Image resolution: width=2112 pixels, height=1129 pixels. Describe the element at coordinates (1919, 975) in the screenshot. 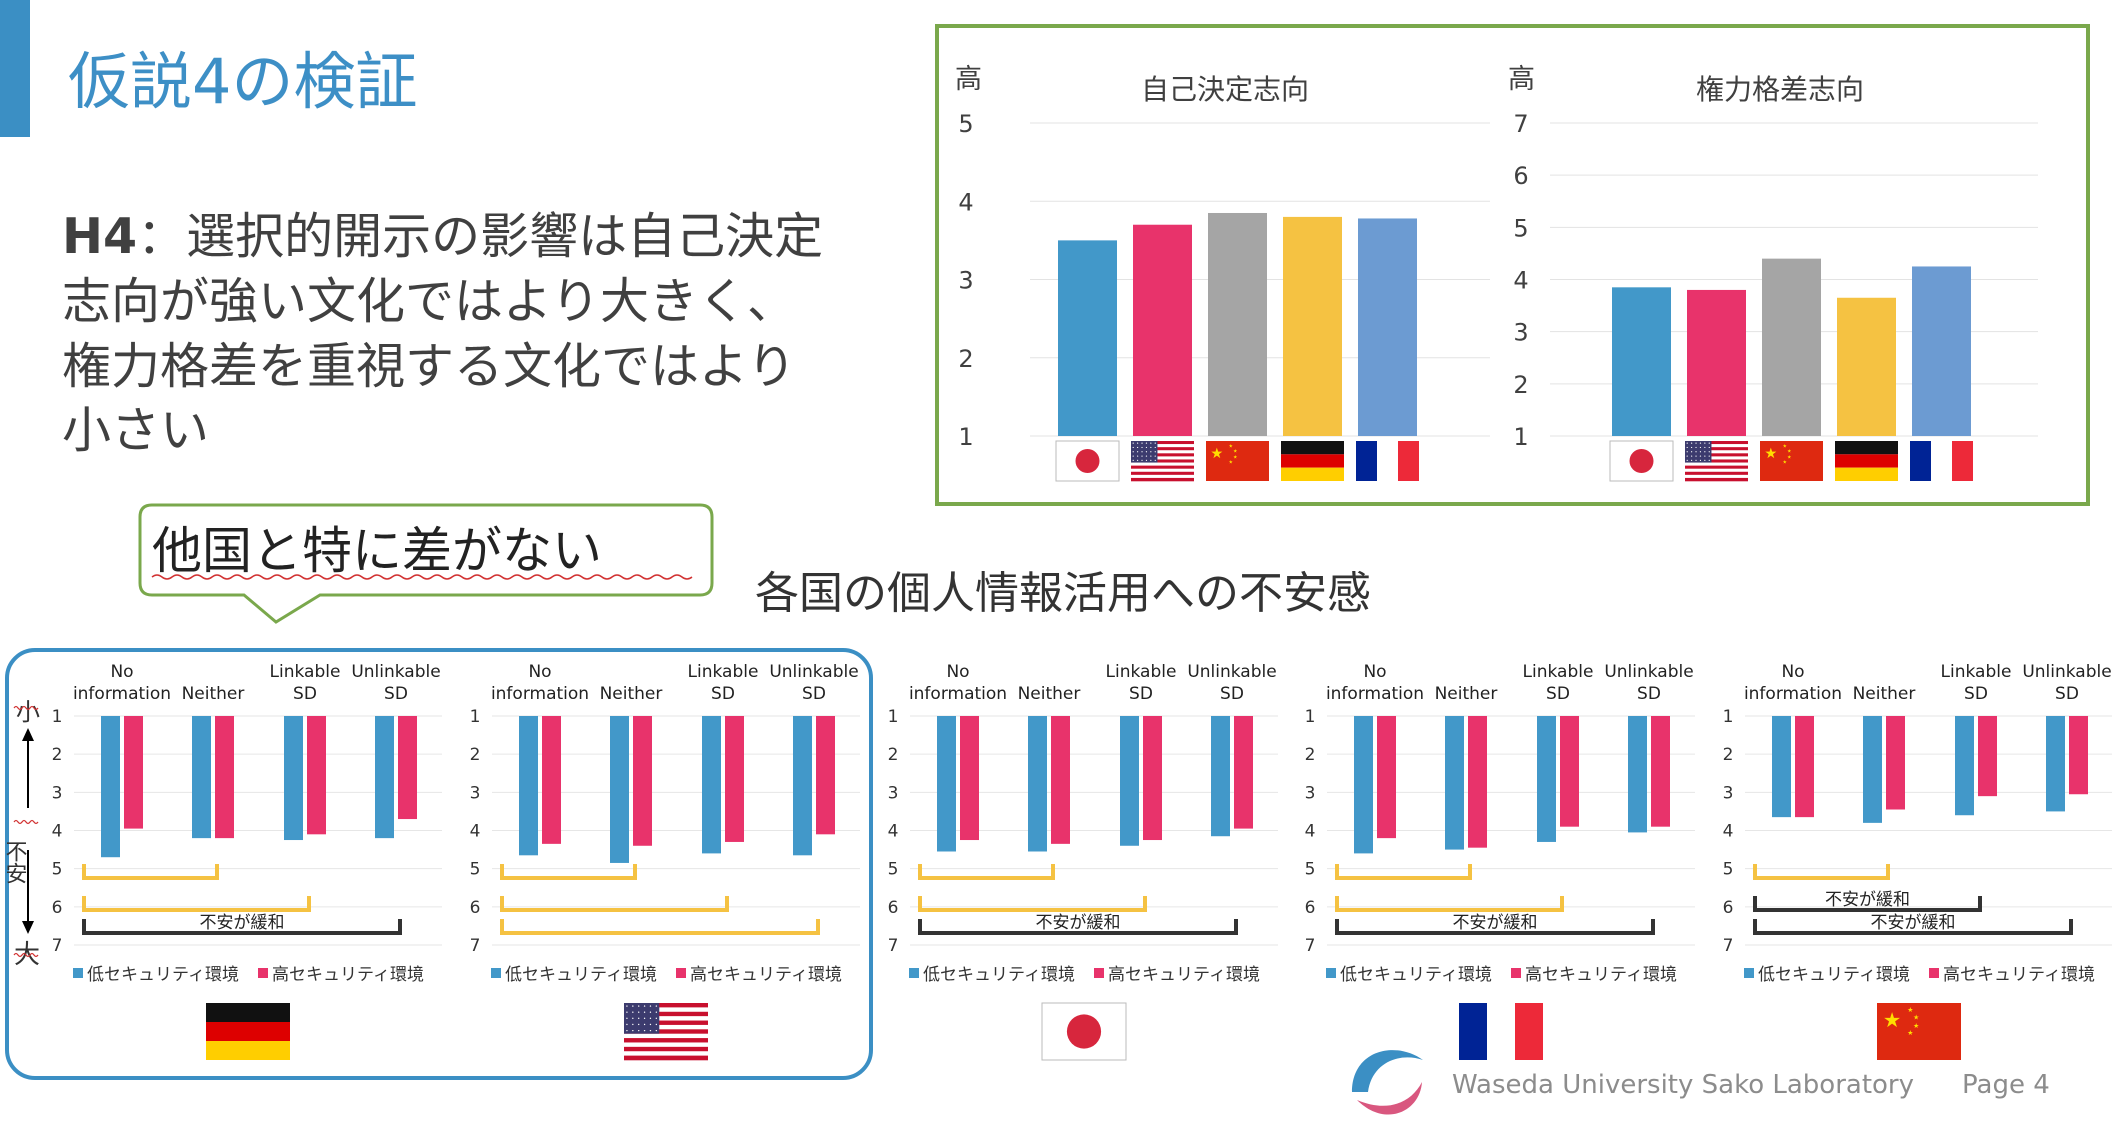

I see `anxiety-legend: 低セキュリティ環境 高セキュリティ環境` at that location.